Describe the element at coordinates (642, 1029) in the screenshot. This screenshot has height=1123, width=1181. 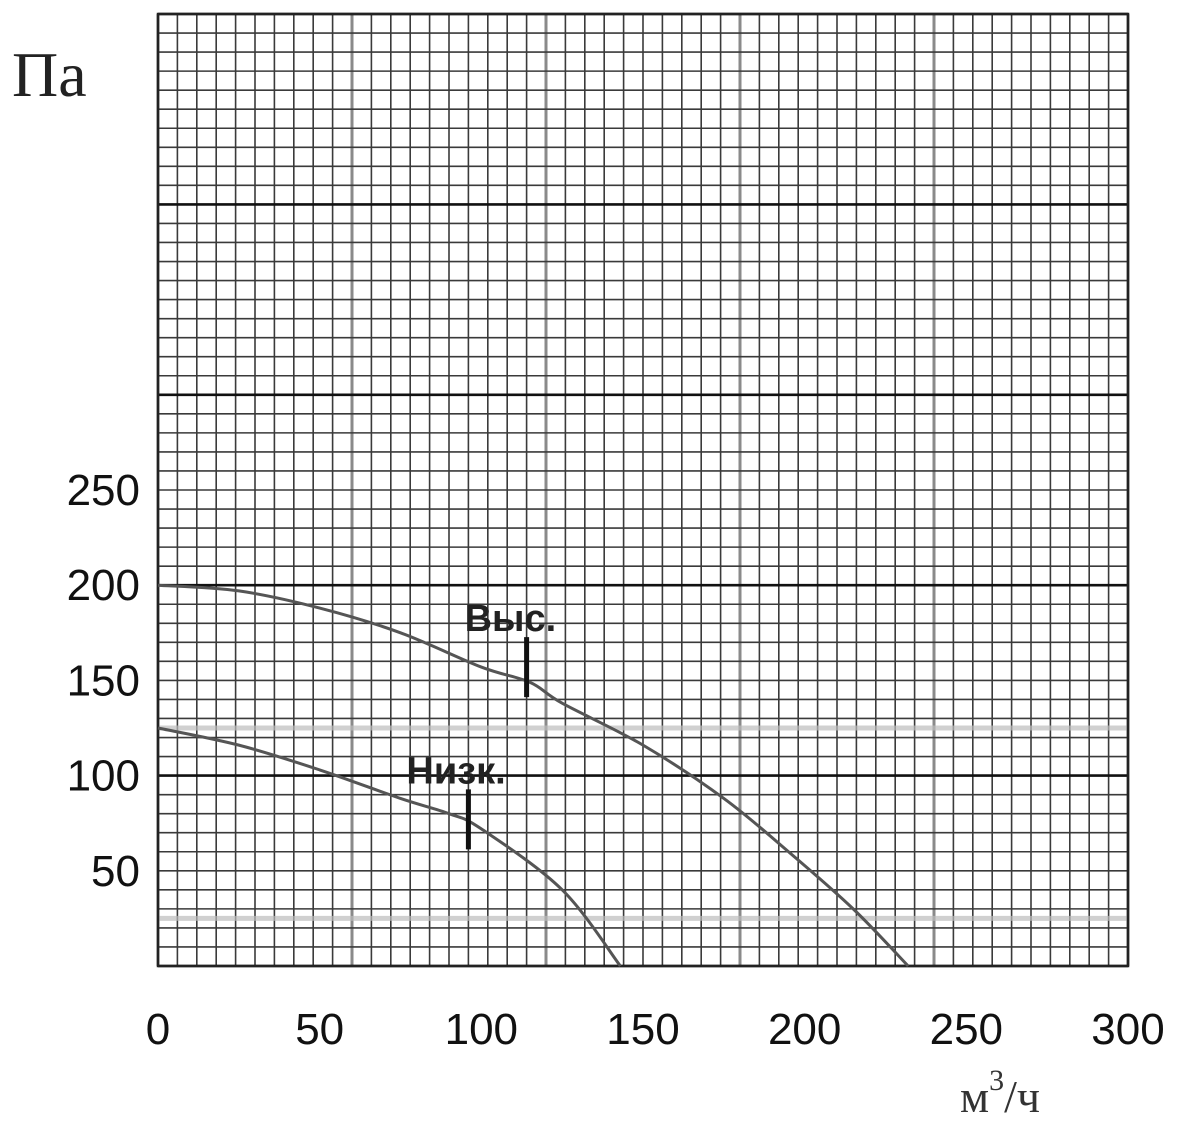
I see `x-tick-label: 150` at that location.